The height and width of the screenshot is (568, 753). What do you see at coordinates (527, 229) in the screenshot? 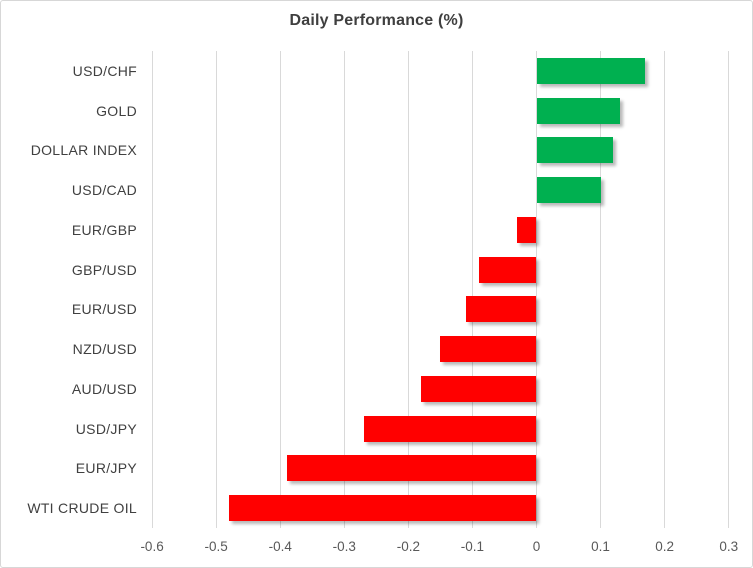
I see `bar-eur-gbp` at bounding box center [527, 229].